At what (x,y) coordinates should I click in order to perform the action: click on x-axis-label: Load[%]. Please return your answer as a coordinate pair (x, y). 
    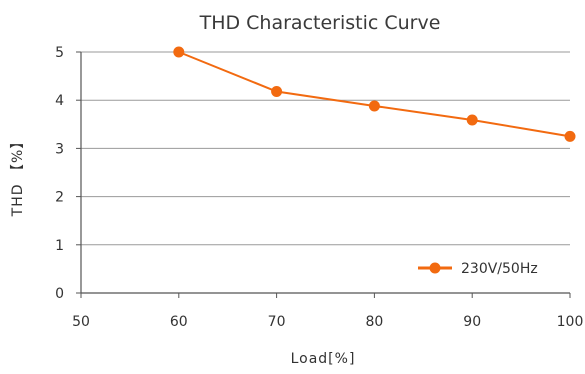
    Looking at the image, I should click on (323, 359).